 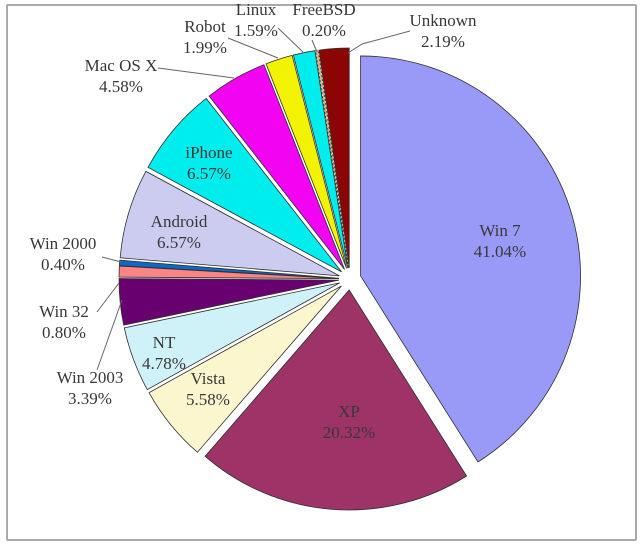 What do you see at coordinates (111, 259) in the screenshot?
I see `leader-line-win2000` at bounding box center [111, 259].